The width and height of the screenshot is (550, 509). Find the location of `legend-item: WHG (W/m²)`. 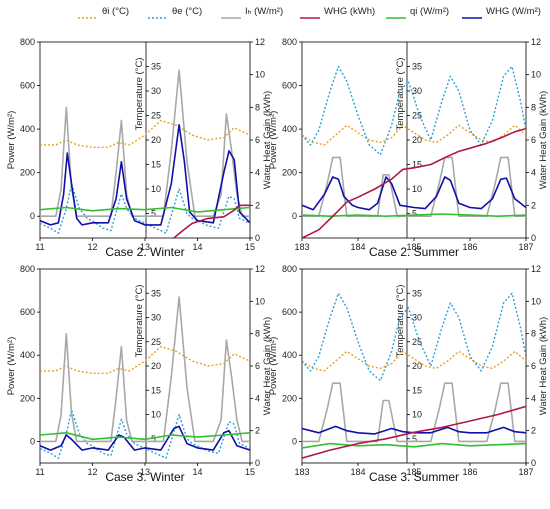

legend-item: WHG (W/m²) is located at coordinates (501, 12).